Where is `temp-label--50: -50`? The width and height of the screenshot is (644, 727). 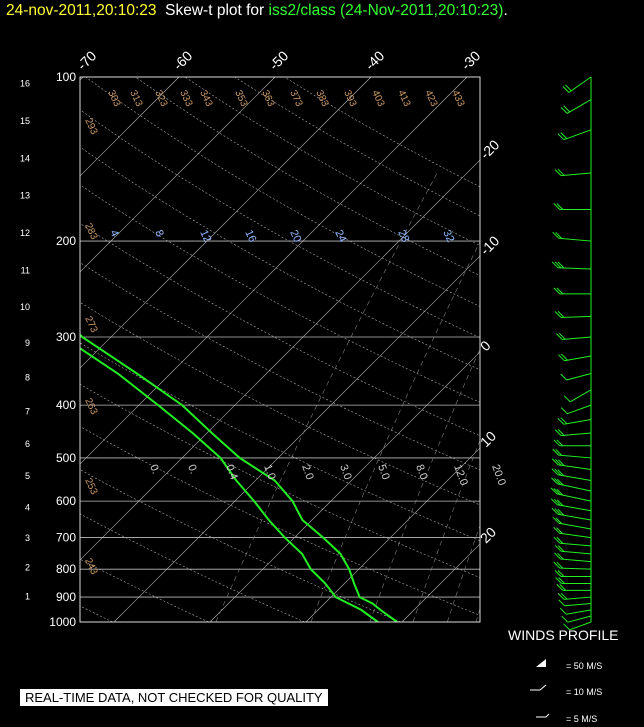 temp-label--50: -50 is located at coordinates (279, 60).